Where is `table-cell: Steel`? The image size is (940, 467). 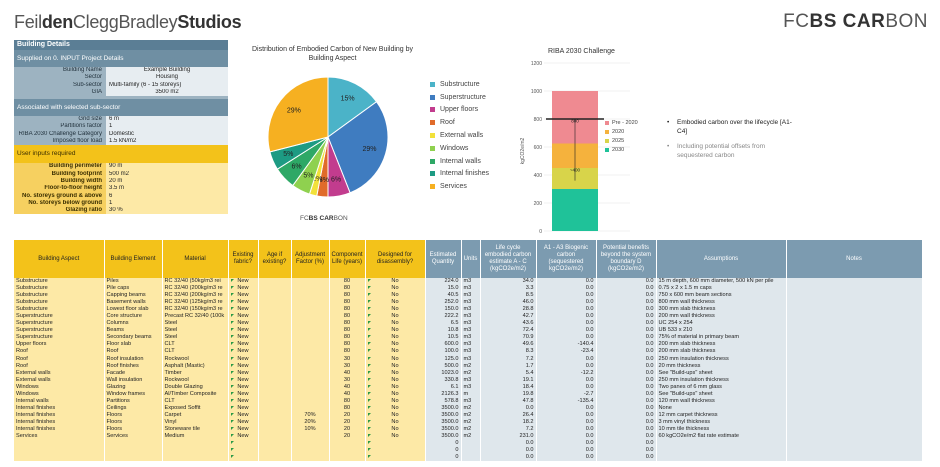 table-cell: Steel is located at coordinates (195, 331).